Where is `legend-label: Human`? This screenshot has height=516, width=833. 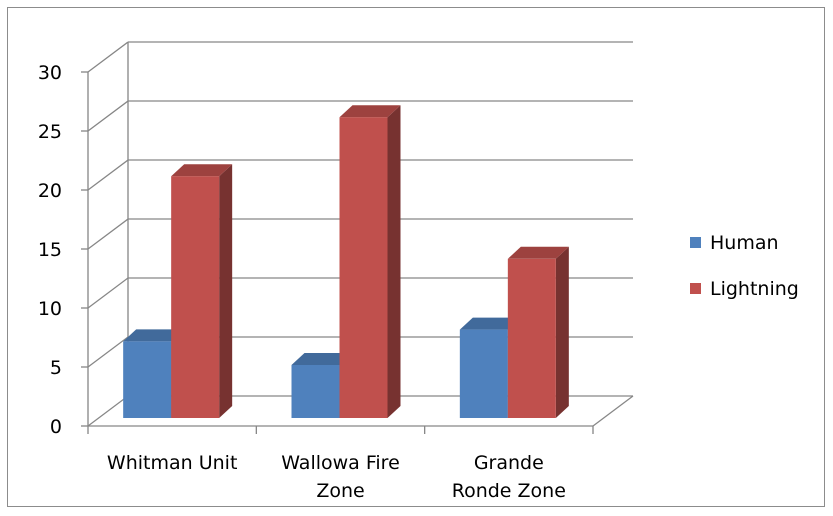
legend-label: Human is located at coordinates (744, 243).